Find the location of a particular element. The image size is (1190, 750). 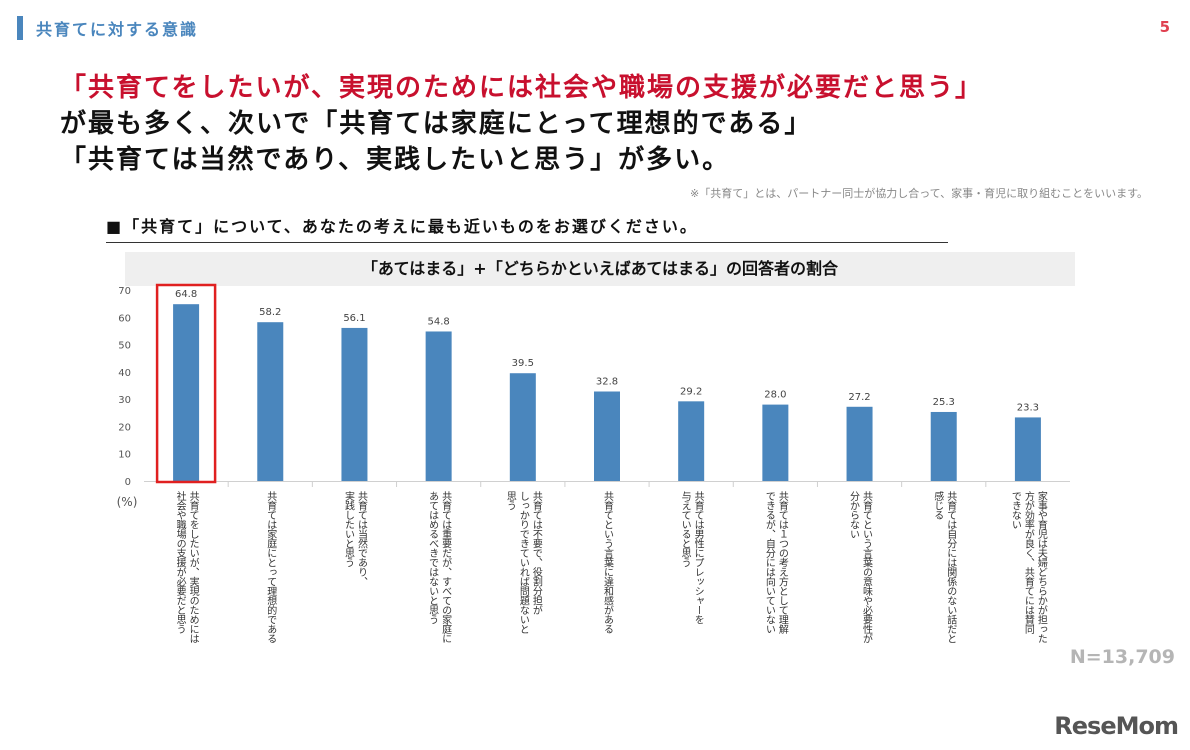

bar-value-label: 58.2 is located at coordinates (270, 312).